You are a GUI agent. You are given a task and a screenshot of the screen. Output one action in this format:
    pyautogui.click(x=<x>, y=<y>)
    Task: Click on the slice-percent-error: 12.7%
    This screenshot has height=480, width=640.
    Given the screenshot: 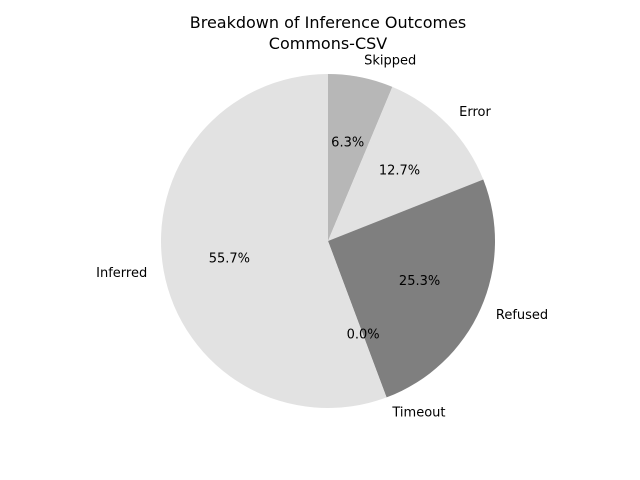 What is the action you would take?
    pyautogui.click(x=399, y=170)
    